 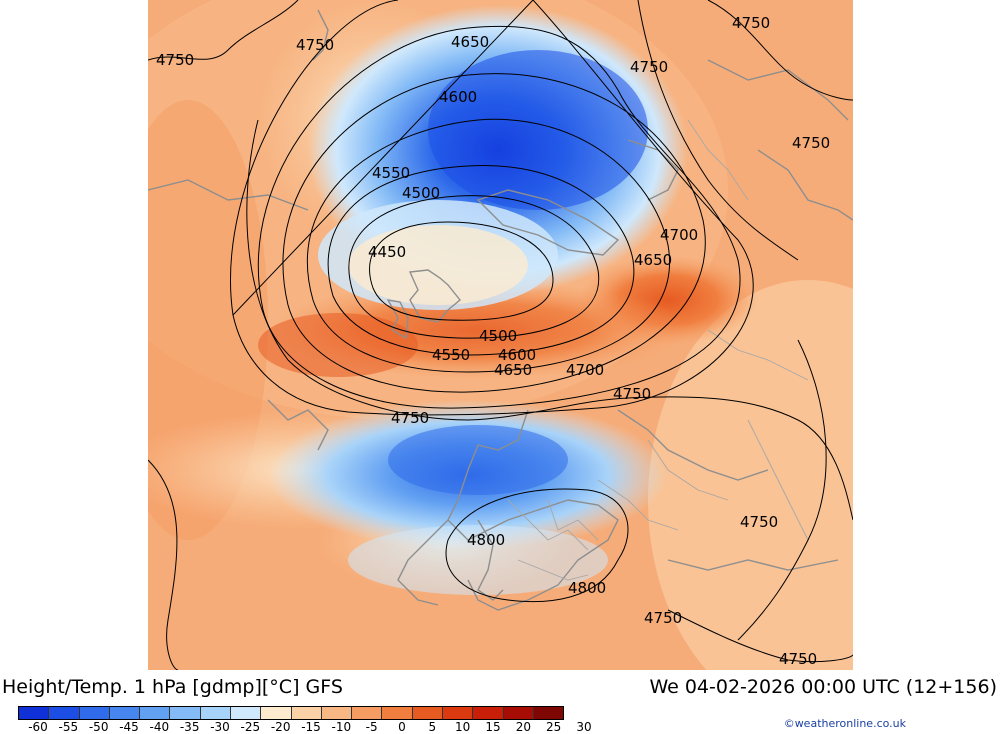 I want to click on legend-tick-label: 10, so click(x=463, y=727).